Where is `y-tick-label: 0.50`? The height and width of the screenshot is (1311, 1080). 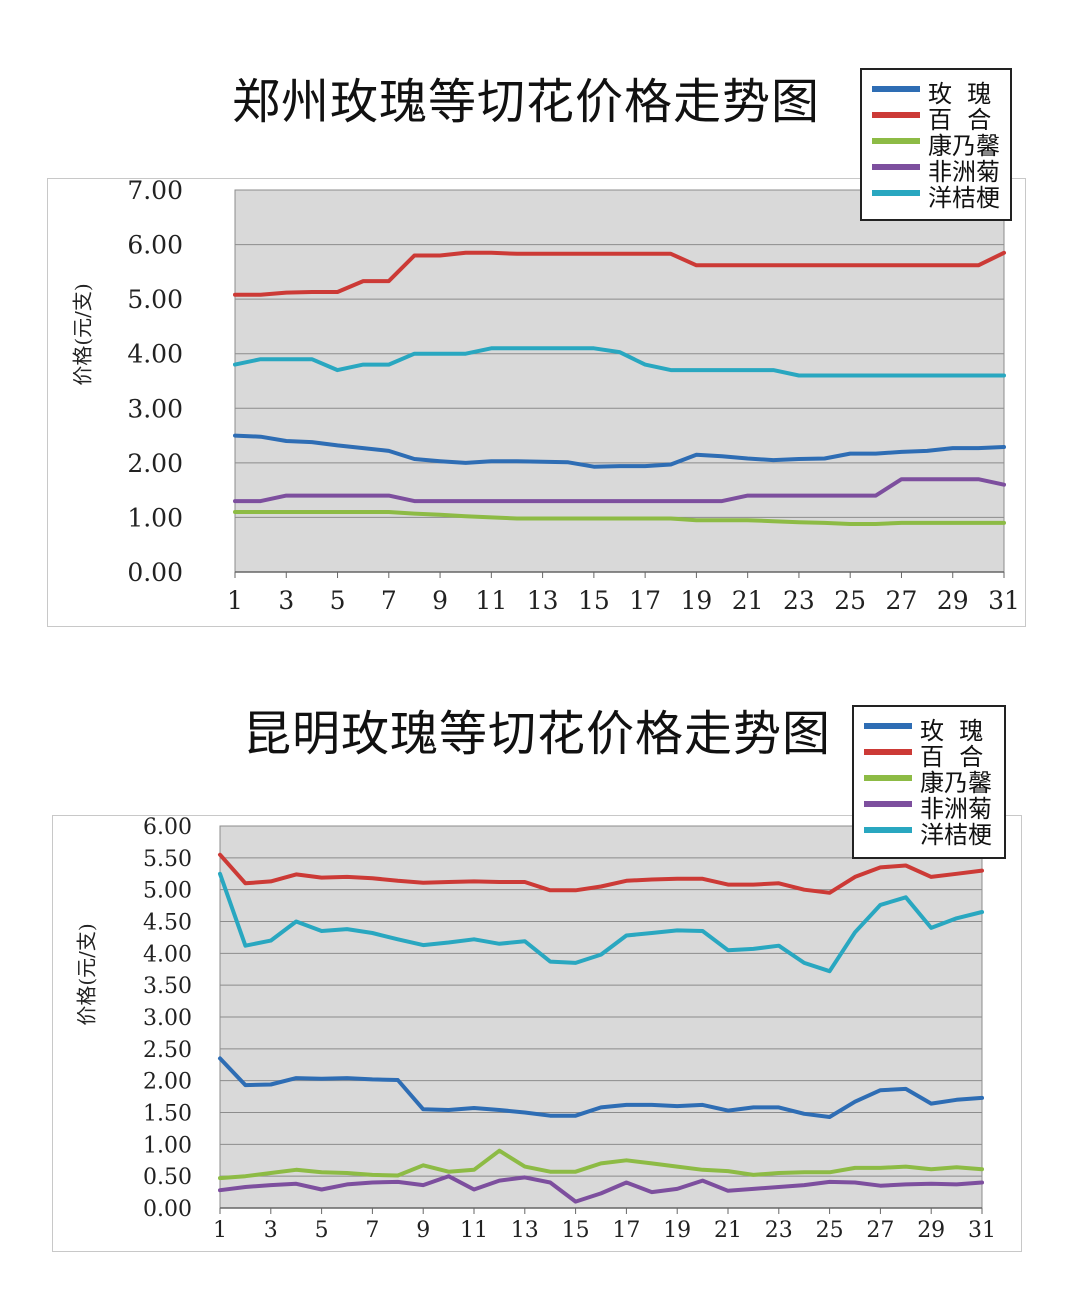
y-tick-label: 0.50 is located at coordinates (167, 1177).